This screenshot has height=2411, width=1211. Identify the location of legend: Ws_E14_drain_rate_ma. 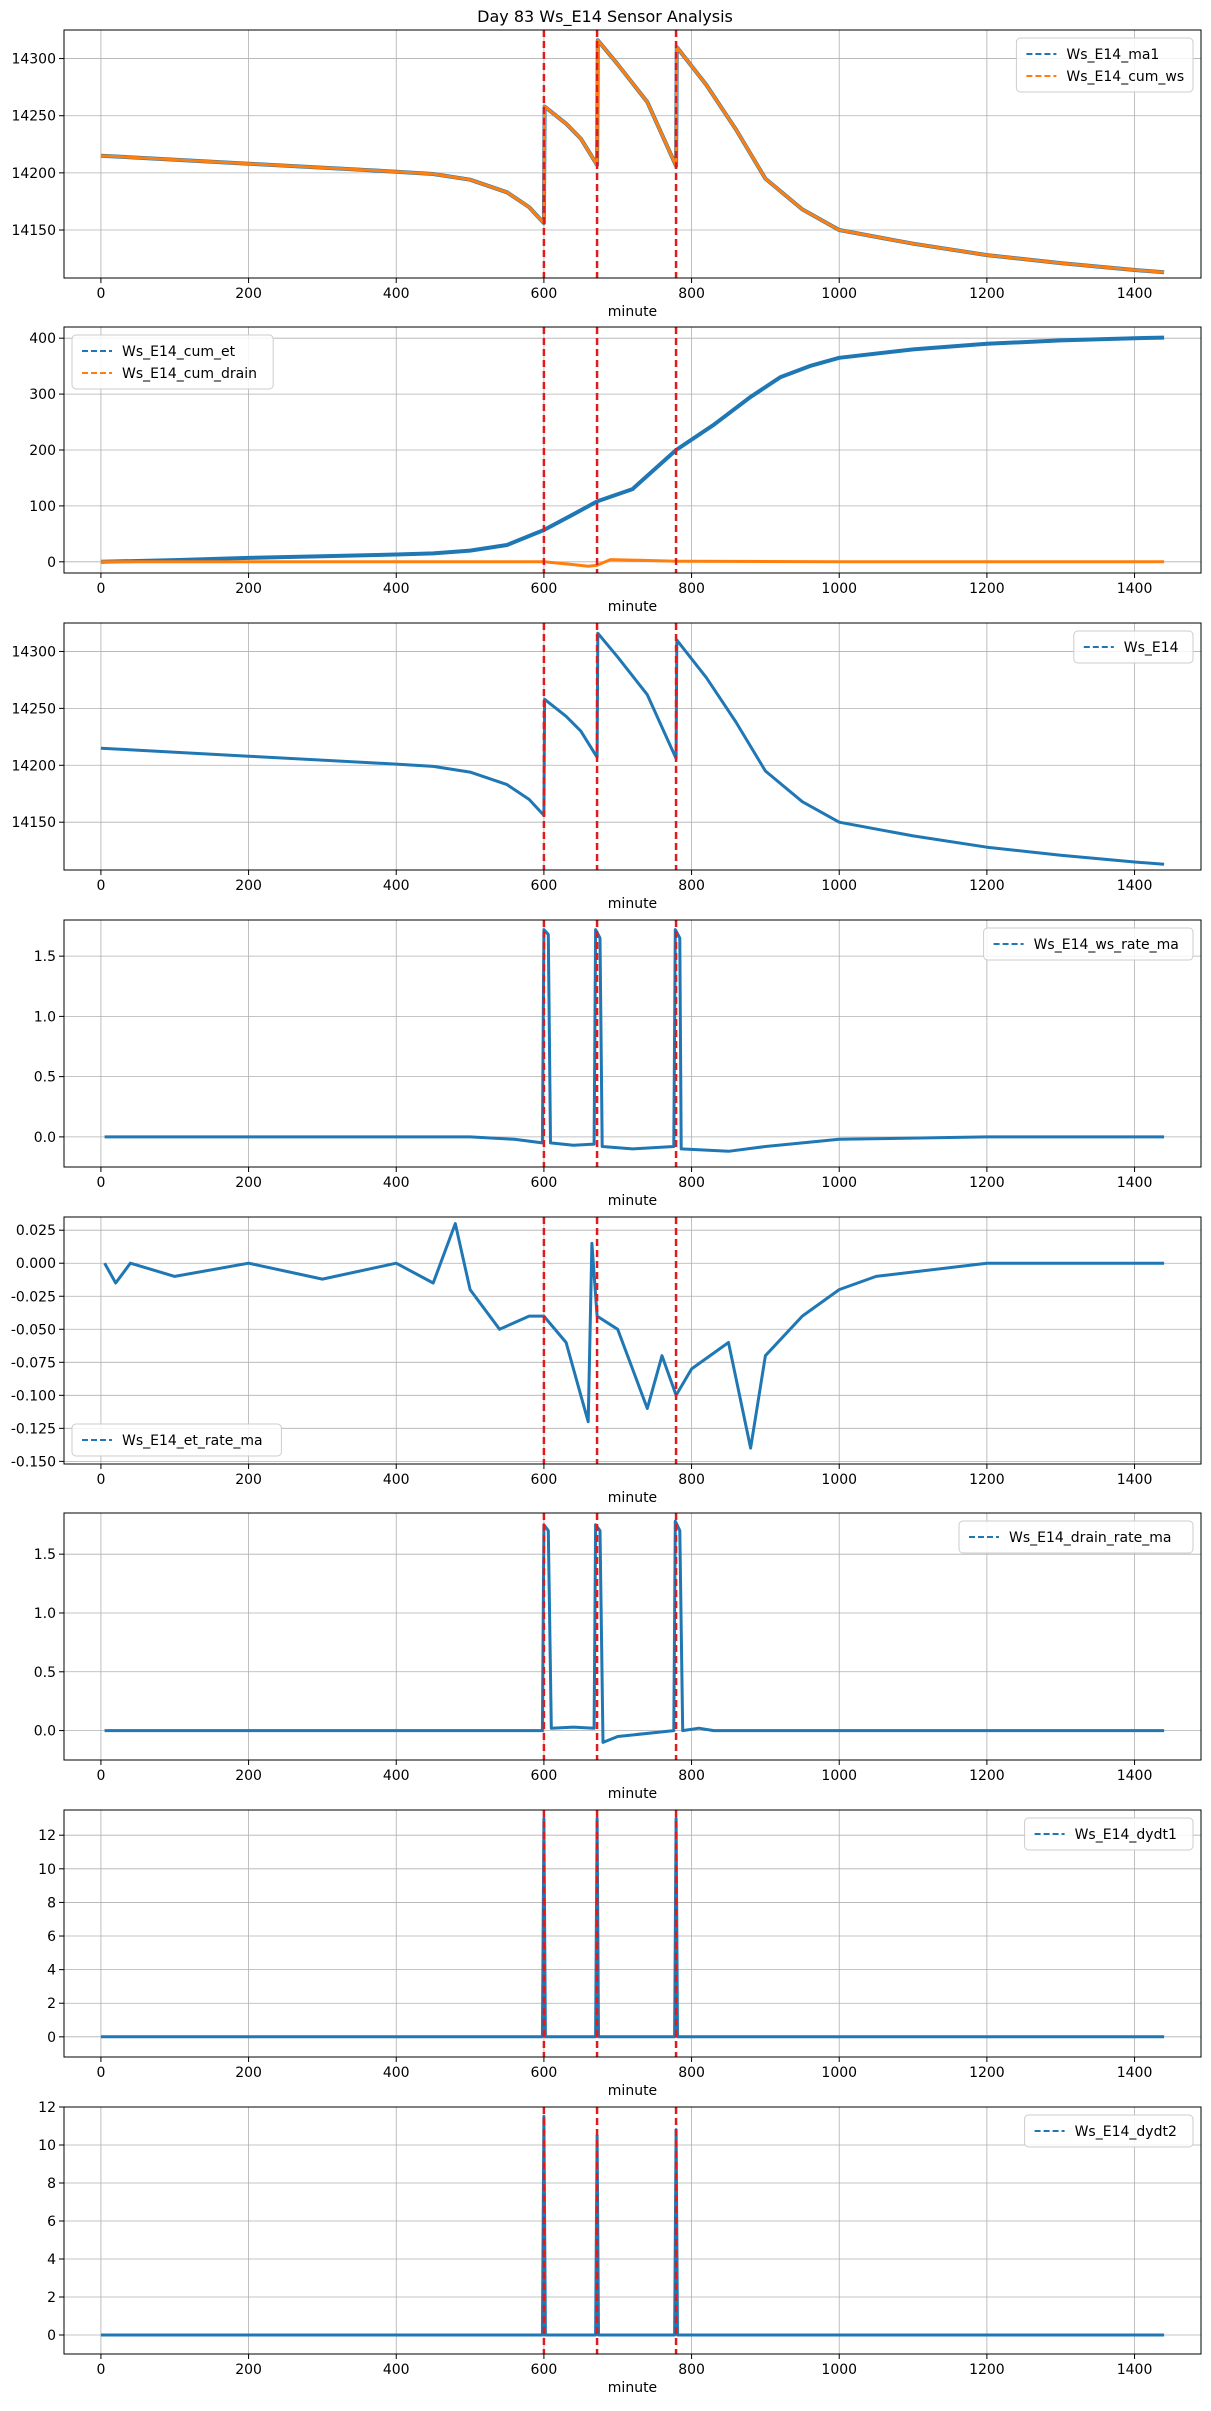
(1076, 1537).